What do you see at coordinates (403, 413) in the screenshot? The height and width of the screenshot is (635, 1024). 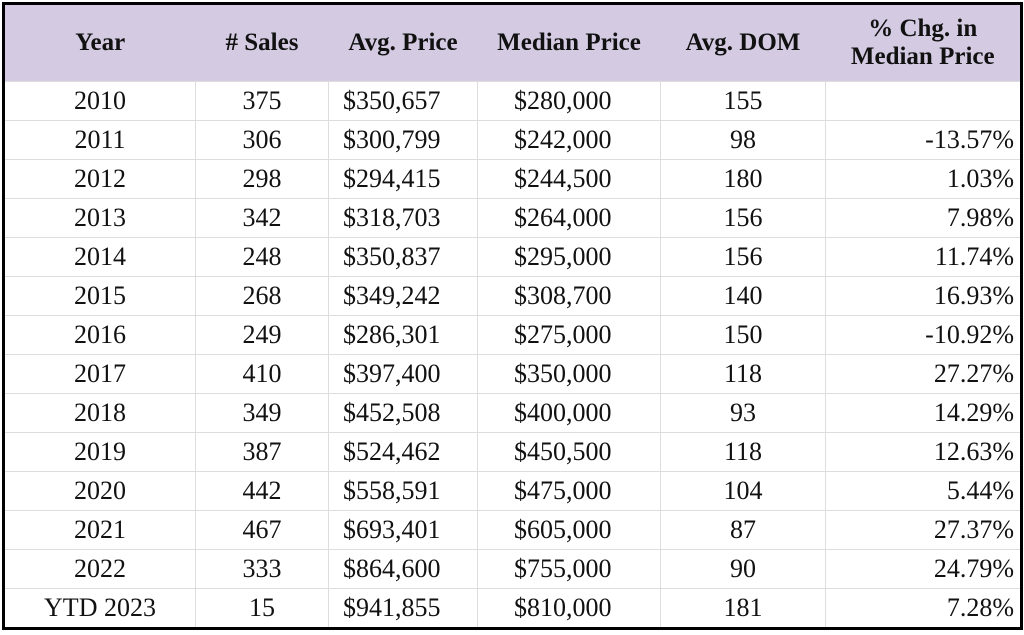 I see `table-cell: $452,508` at bounding box center [403, 413].